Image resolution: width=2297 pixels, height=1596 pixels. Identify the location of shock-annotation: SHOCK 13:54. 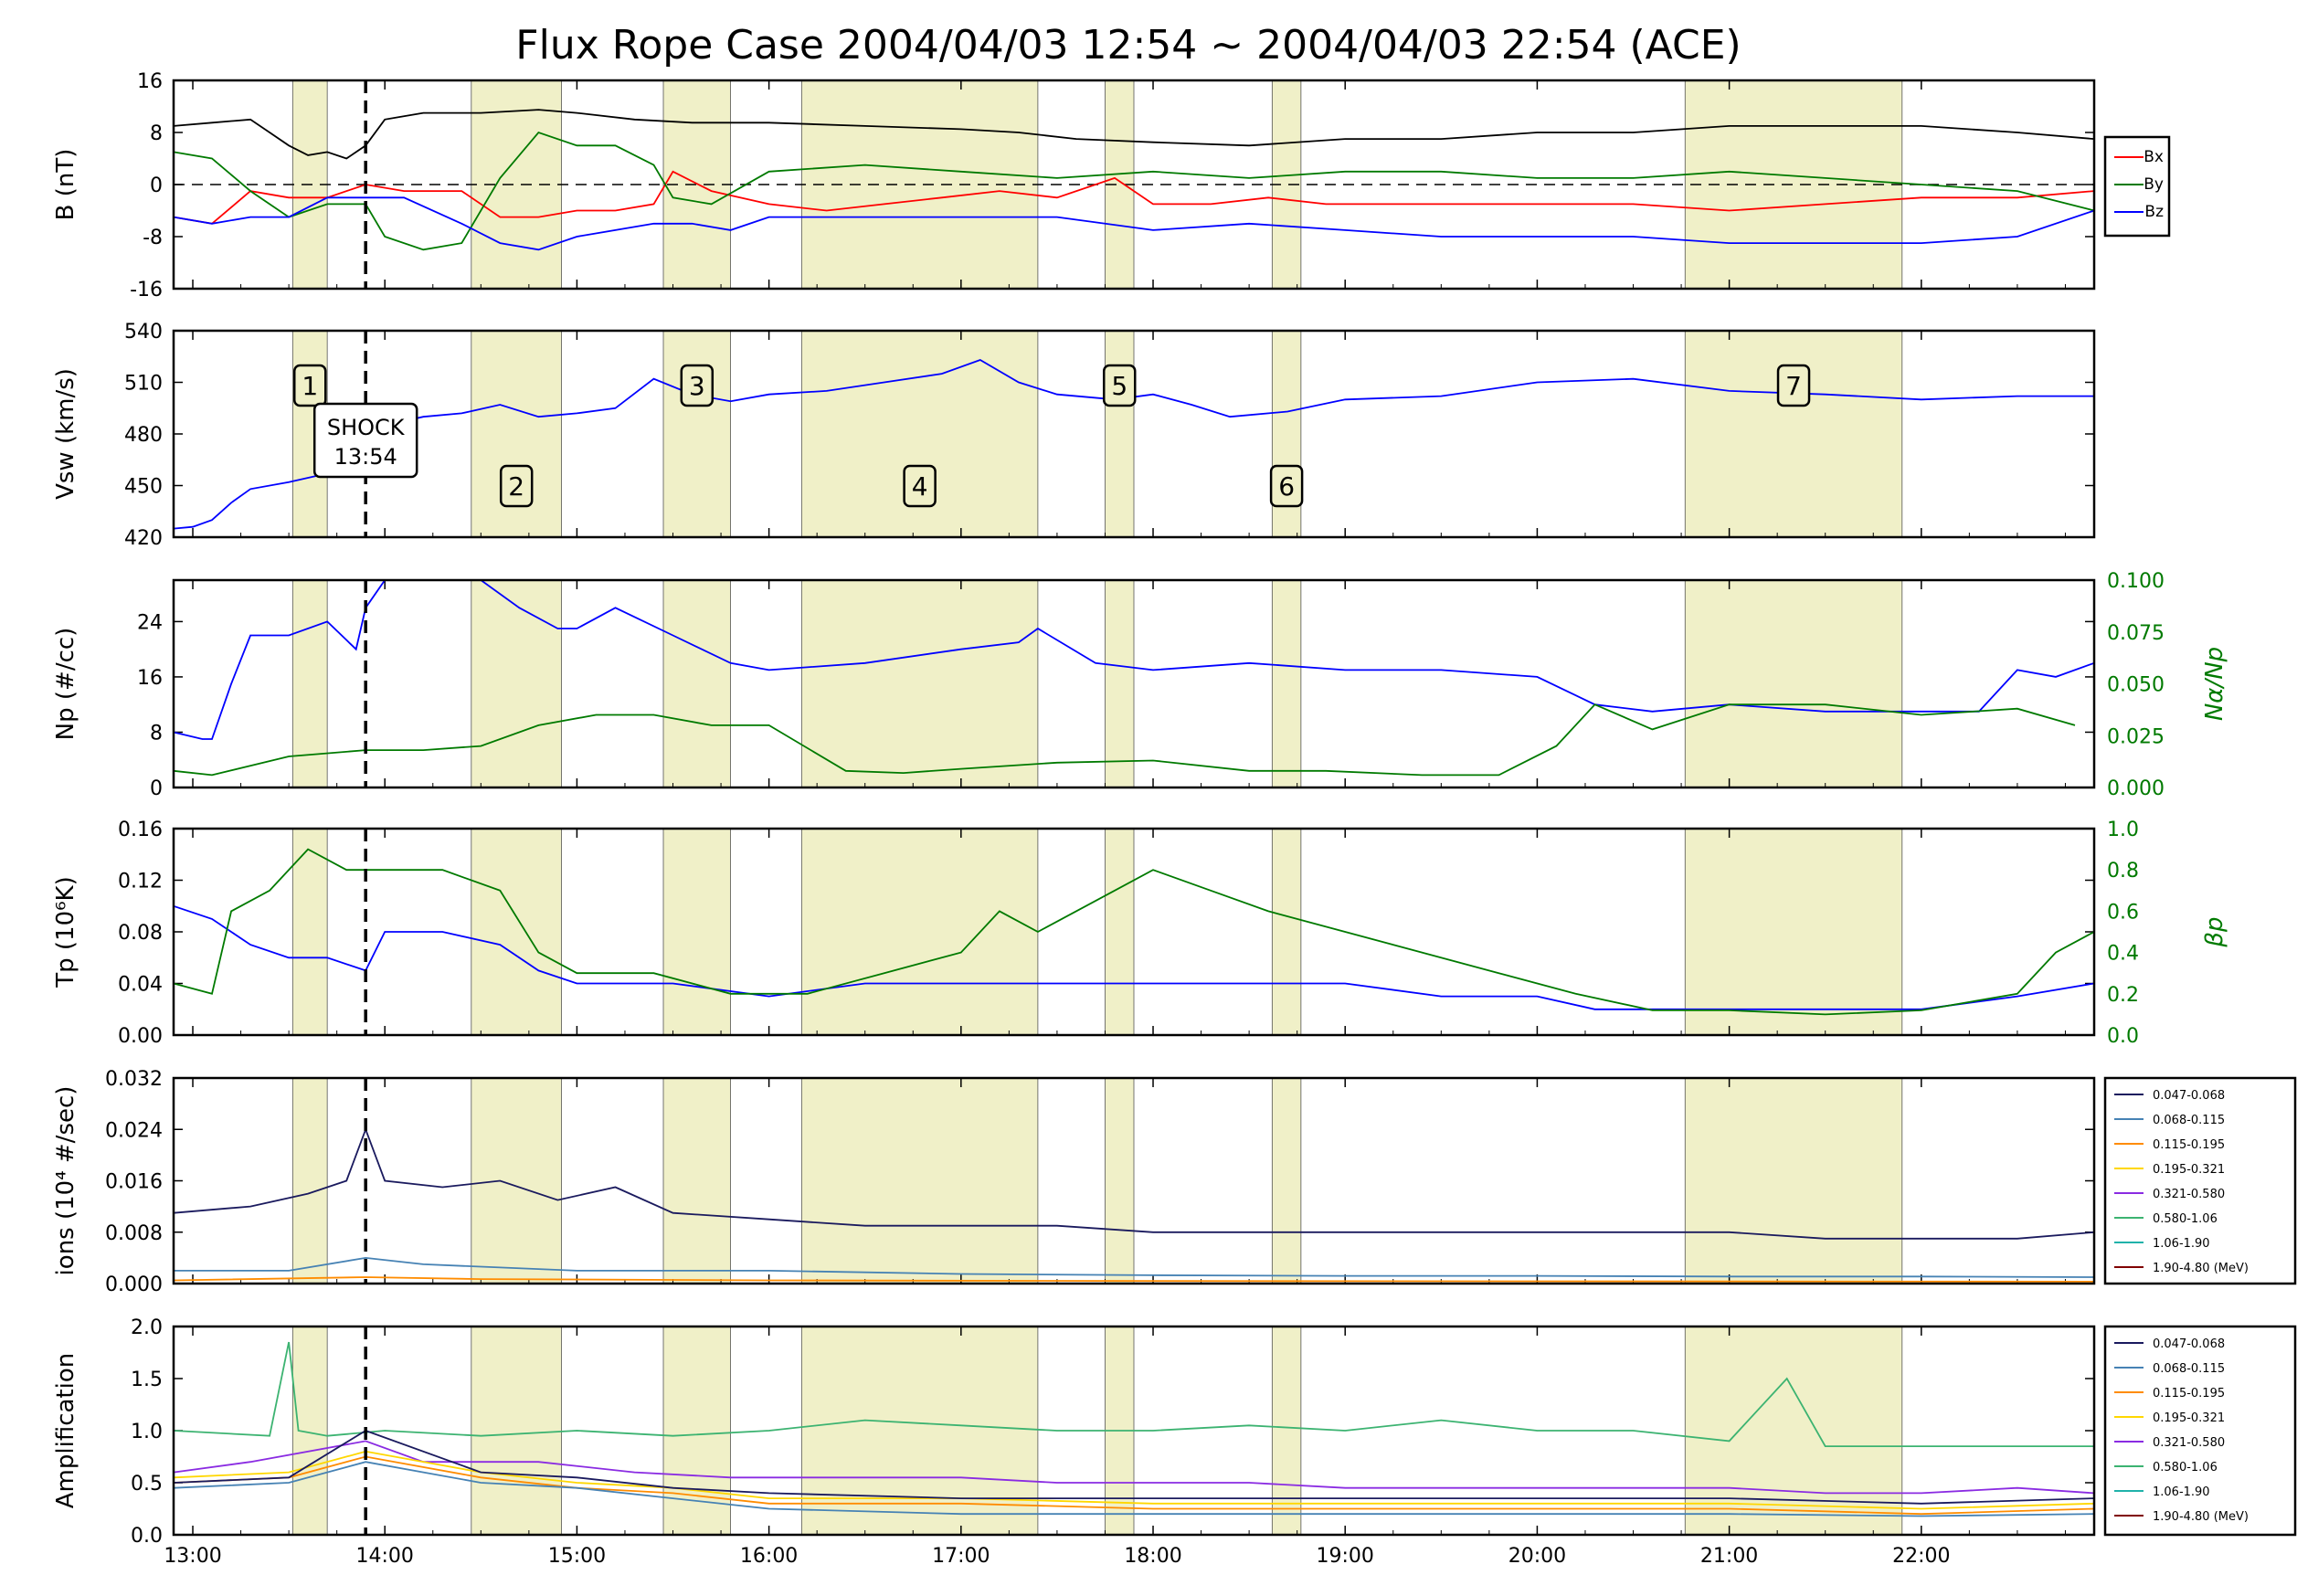
(365, 440).